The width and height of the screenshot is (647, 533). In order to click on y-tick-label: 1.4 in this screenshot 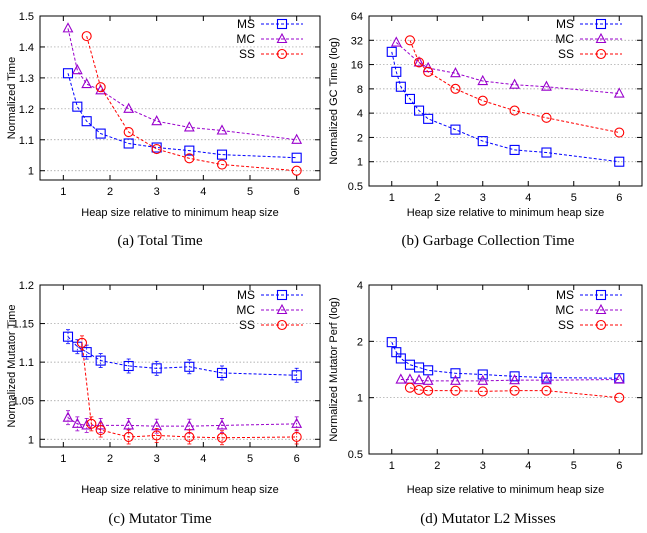, I will do `click(26, 48)`.